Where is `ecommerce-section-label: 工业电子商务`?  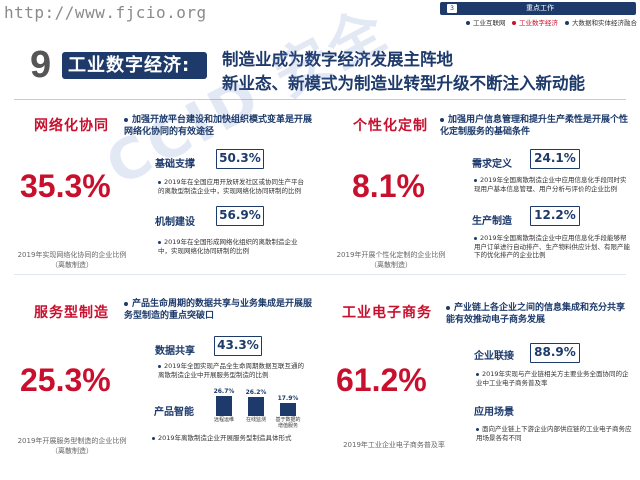
ecommerce-section-label: 工业电子商务 is located at coordinates (387, 313).